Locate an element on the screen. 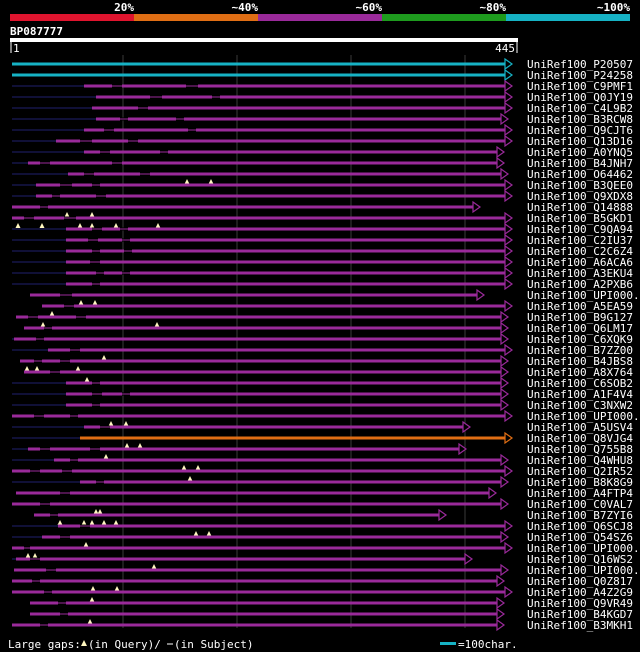 Image resolution: width=640 pixels, height=652 pixels. hit-label: UniRef100_B7ZYI6 is located at coordinates (580, 515).